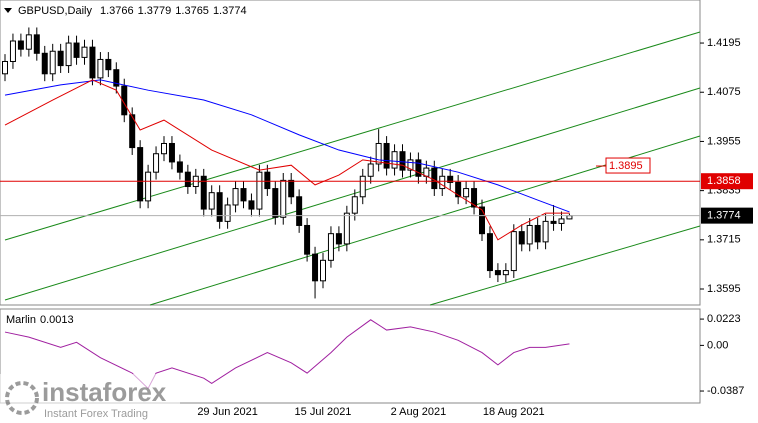 The height and width of the screenshot is (423, 758). I want to click on watermark-bg, so click(90, 398).